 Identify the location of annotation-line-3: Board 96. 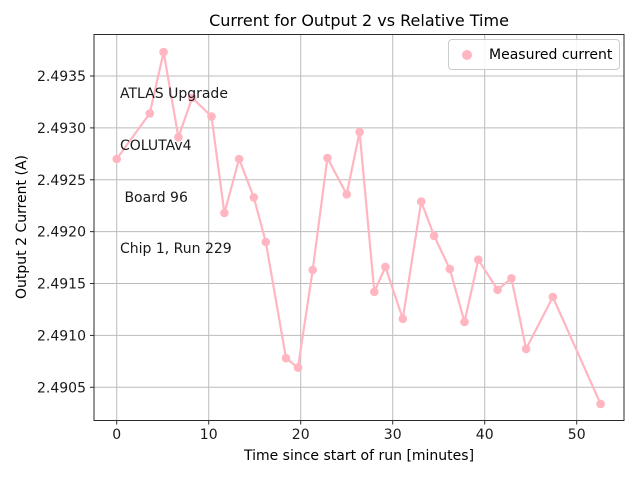
(154, 197).